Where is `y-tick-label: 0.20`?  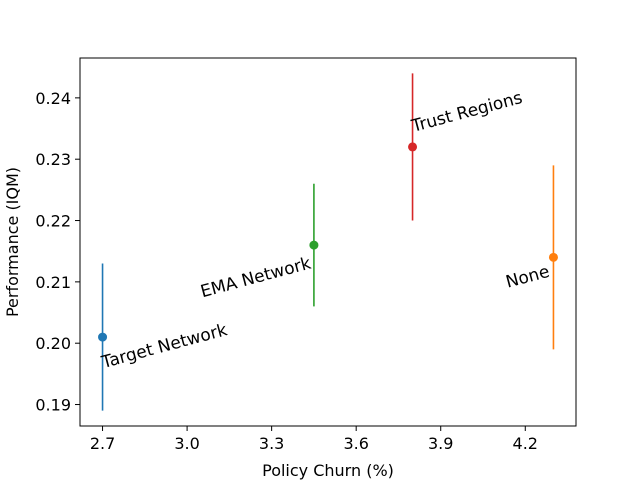 y-tick-label: 0.20 is located at coordinates (53, 343).